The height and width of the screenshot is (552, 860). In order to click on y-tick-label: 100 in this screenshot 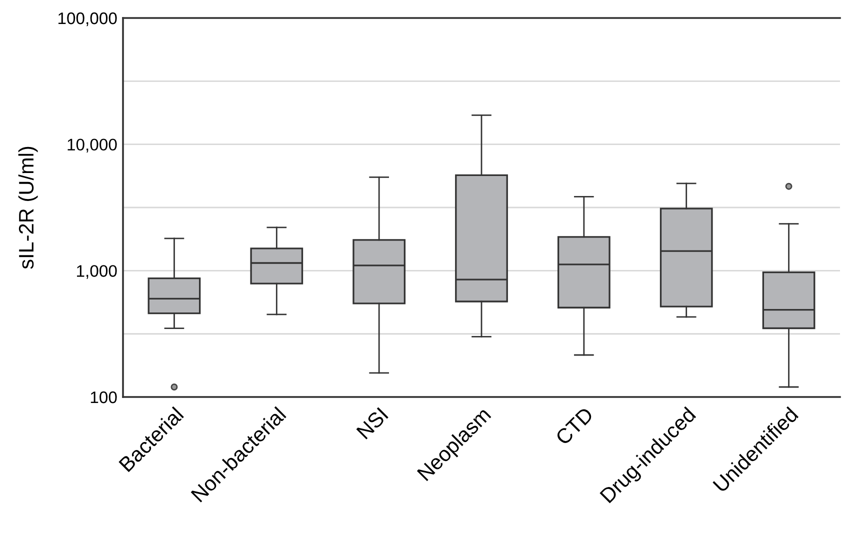, I will do `click(103, 397)`.